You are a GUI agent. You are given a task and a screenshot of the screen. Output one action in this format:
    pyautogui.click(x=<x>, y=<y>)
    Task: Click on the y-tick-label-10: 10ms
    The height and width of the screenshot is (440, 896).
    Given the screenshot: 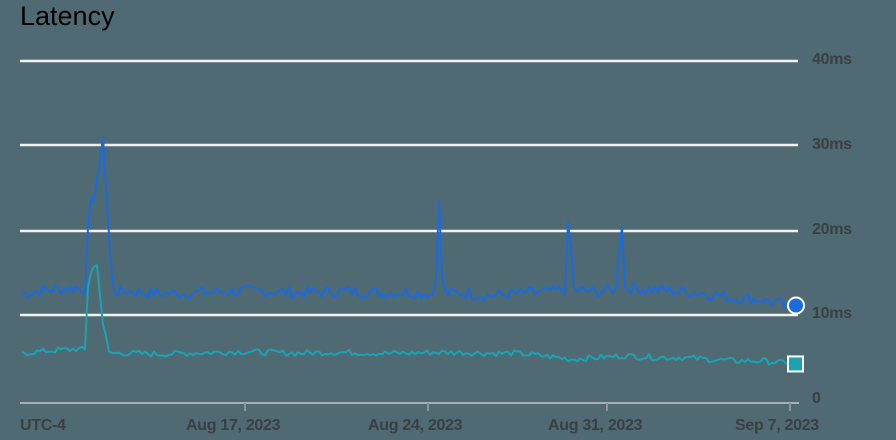 What is the action you would take?
    pyautogui.click(x=832, y=313)
    